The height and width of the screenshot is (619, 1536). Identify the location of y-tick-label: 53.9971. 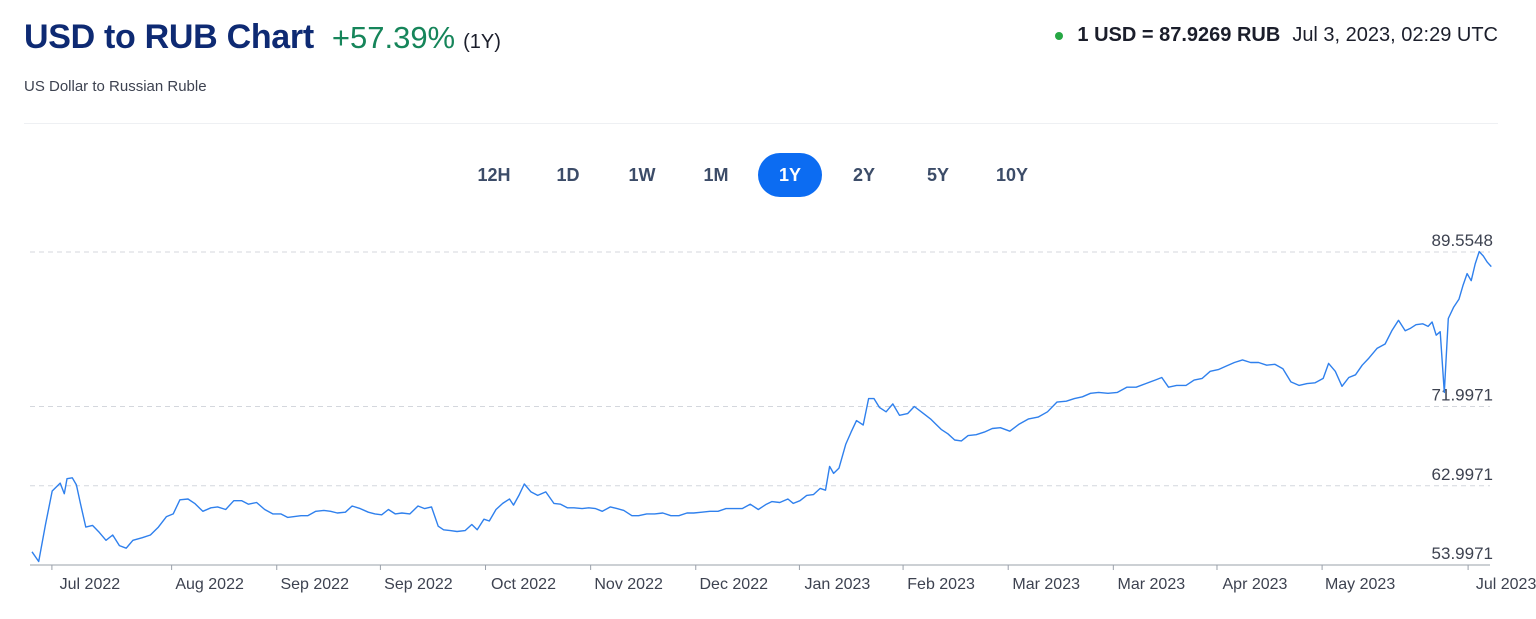
(1462, 553).